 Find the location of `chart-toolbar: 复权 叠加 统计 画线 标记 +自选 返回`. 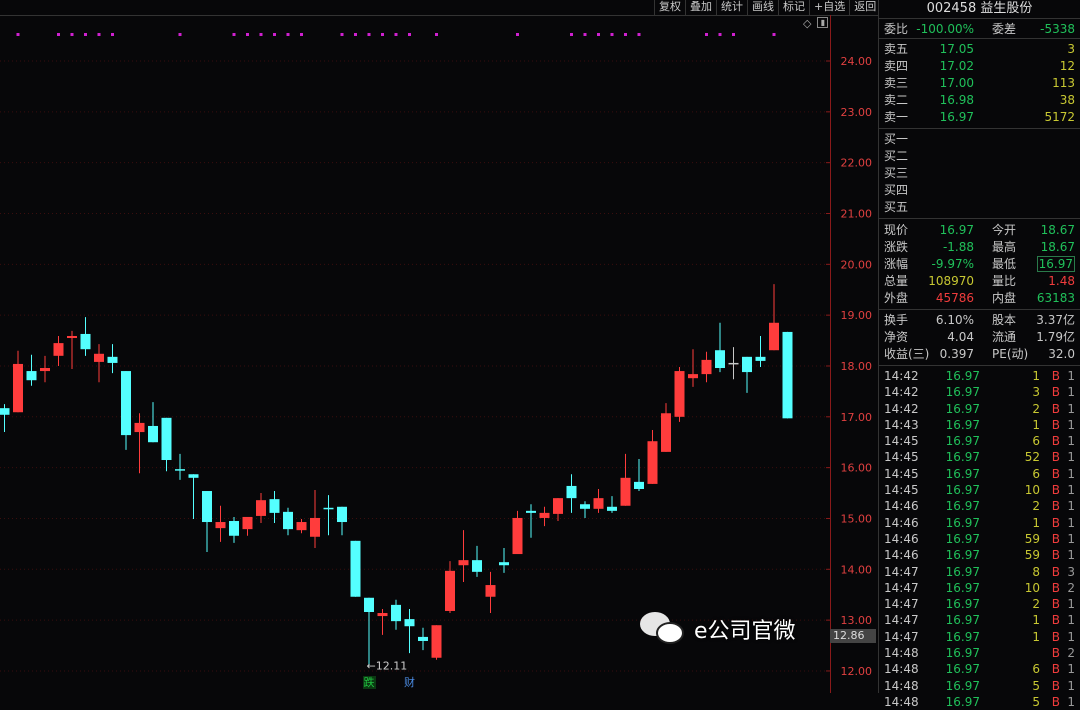

chart-toolbar: 复权 叠加 统计 画线 标记 +自选 返回 is located at coordinates (767, 7).